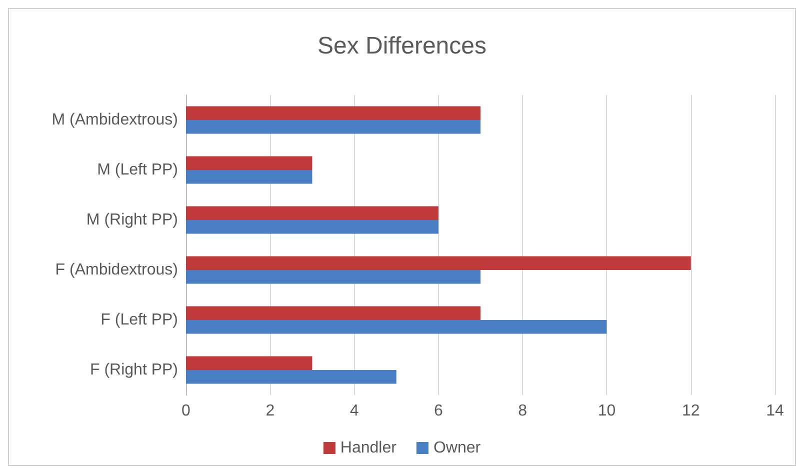 The width and height of the screenshot is (806, 476). I want to click on legend-label: Owner, so click(457, 448).